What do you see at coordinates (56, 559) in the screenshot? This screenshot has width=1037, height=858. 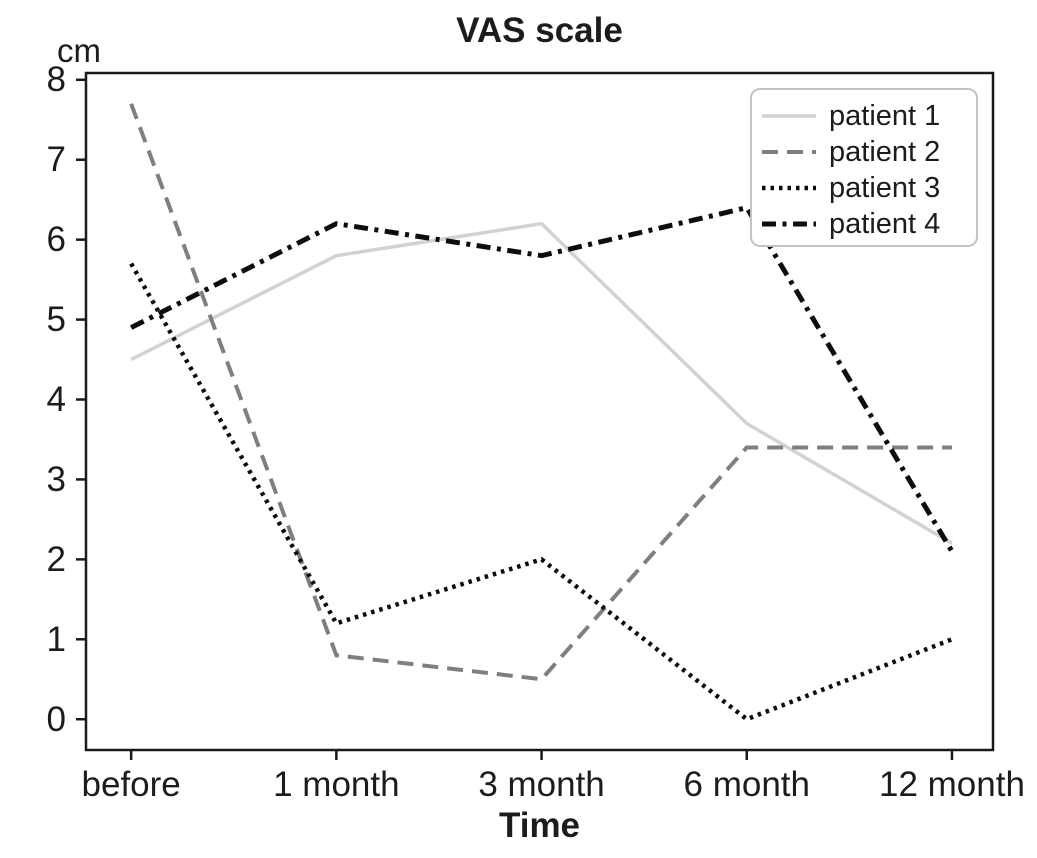 I see `y-tick-label: 2` at bounding box center [56, 559].